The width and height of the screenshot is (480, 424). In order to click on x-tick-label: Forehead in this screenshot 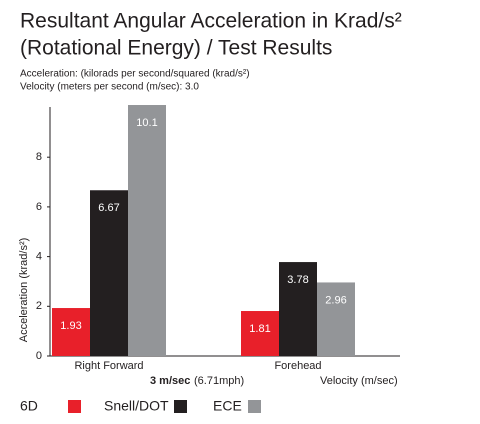, I will do `click(297, 366)`.